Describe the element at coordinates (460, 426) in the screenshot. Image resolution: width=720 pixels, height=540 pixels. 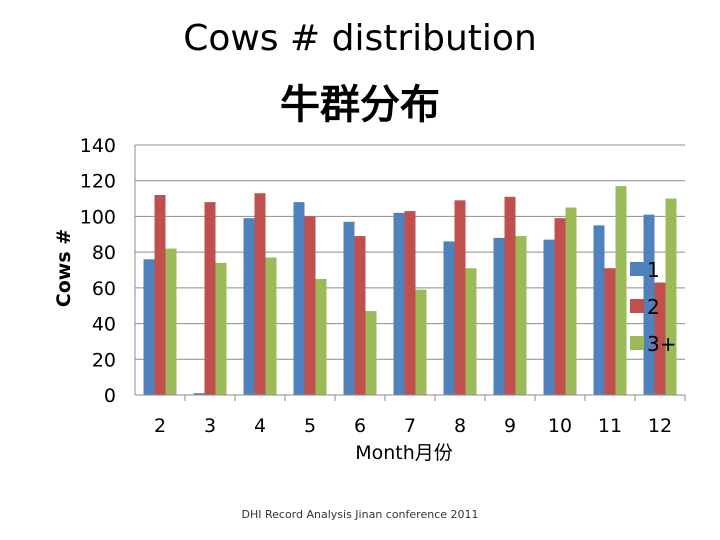
I see `x-tick-label: 8` at that location.